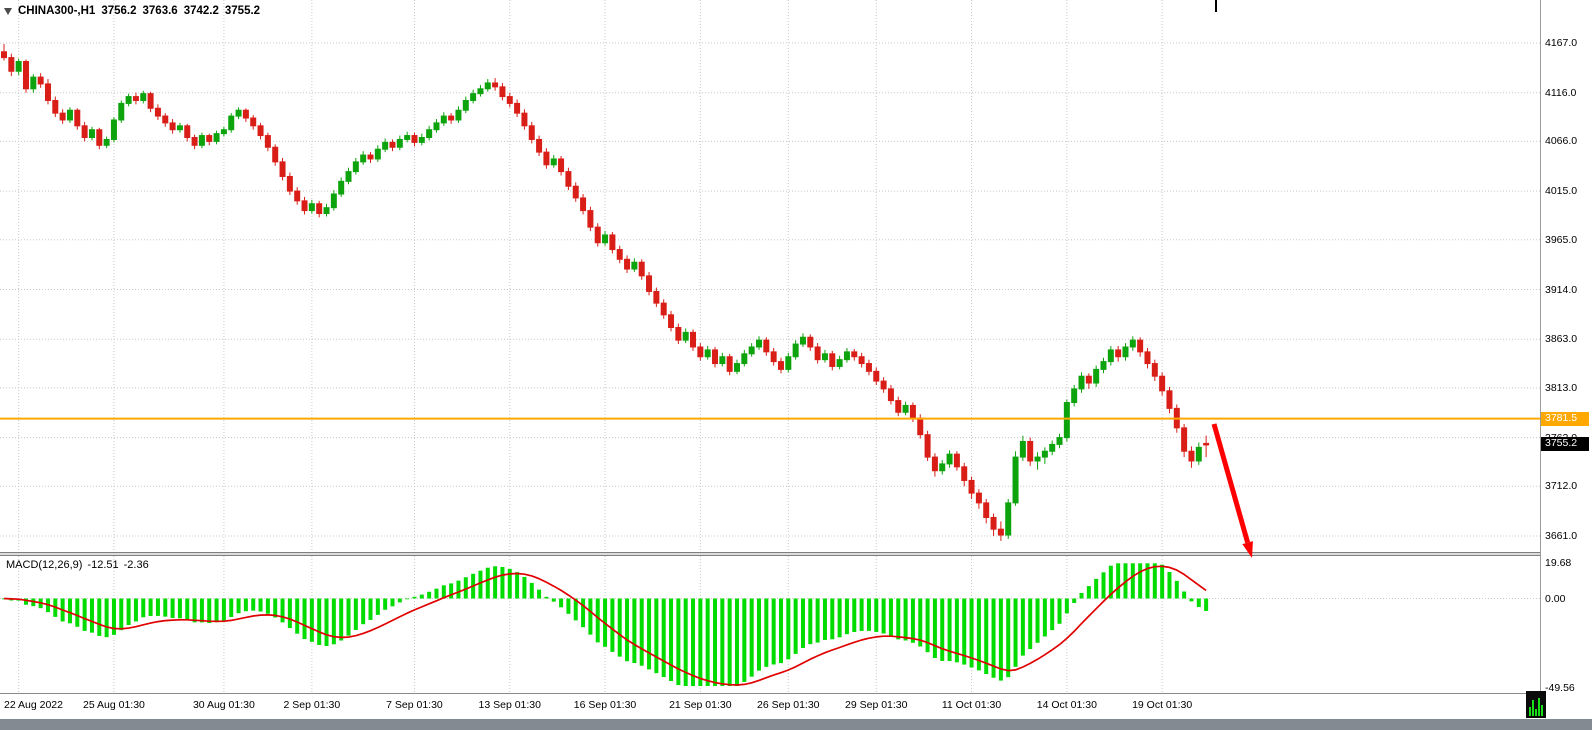 The height and width of the screenshot is (730, 1592). What do you see at coordinates (1565, 444) in the screenshot?
I see `bid-price-tag: 3755.2` at bounding box center [1565, 444].